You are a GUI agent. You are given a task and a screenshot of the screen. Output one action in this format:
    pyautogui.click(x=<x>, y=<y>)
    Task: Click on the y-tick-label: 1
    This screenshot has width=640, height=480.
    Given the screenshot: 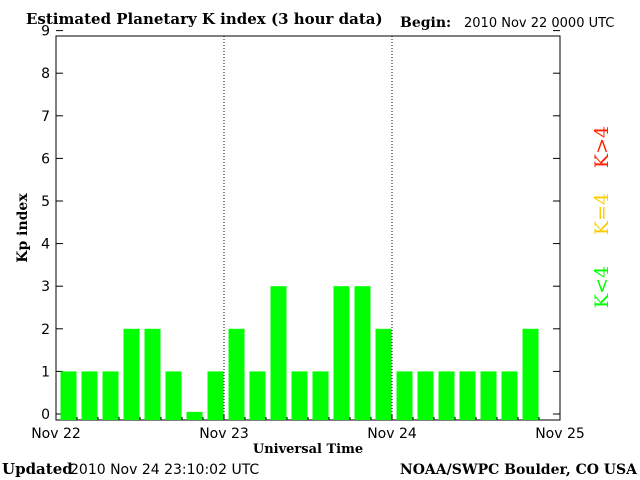 What is the action you would take?
    pyautogui.click(x=45, y=372)
    